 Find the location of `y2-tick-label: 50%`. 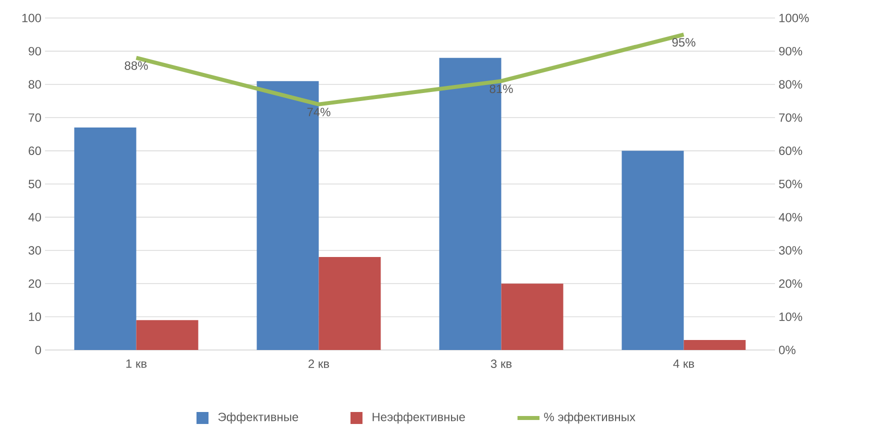

y2-tick-label: 50% is located at coordinates (790, 184).